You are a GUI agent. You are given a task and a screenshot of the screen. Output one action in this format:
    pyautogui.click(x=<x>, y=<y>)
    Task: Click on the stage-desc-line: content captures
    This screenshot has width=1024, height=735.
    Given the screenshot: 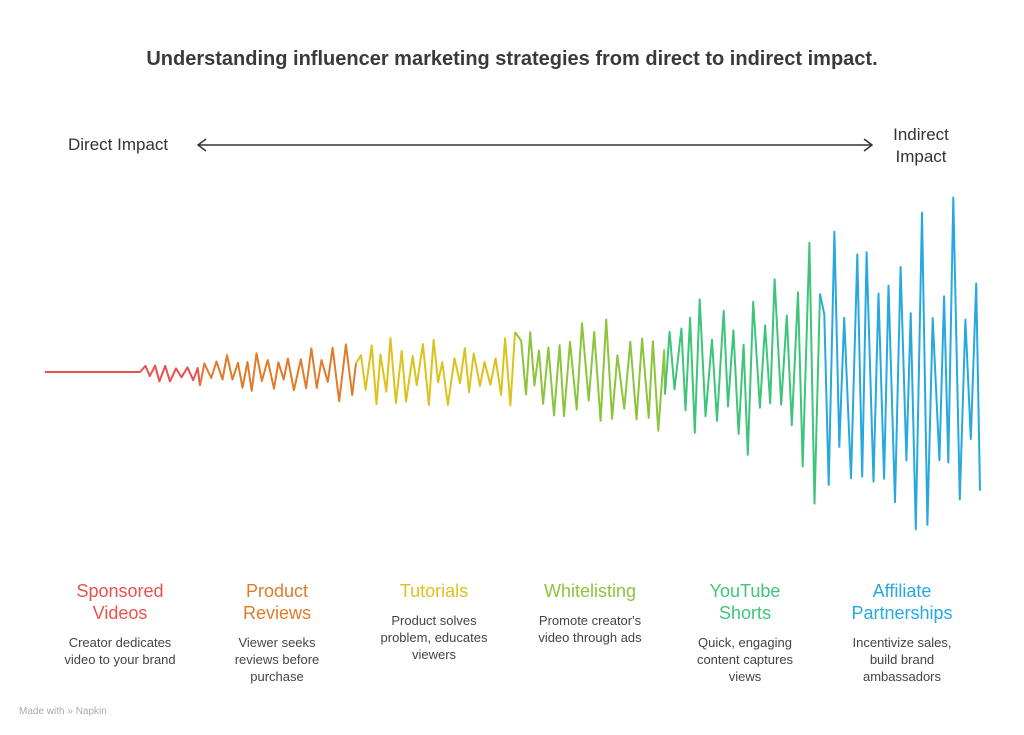 What is the action you would take?
    pyautogui.click(x=745, y=659)
    